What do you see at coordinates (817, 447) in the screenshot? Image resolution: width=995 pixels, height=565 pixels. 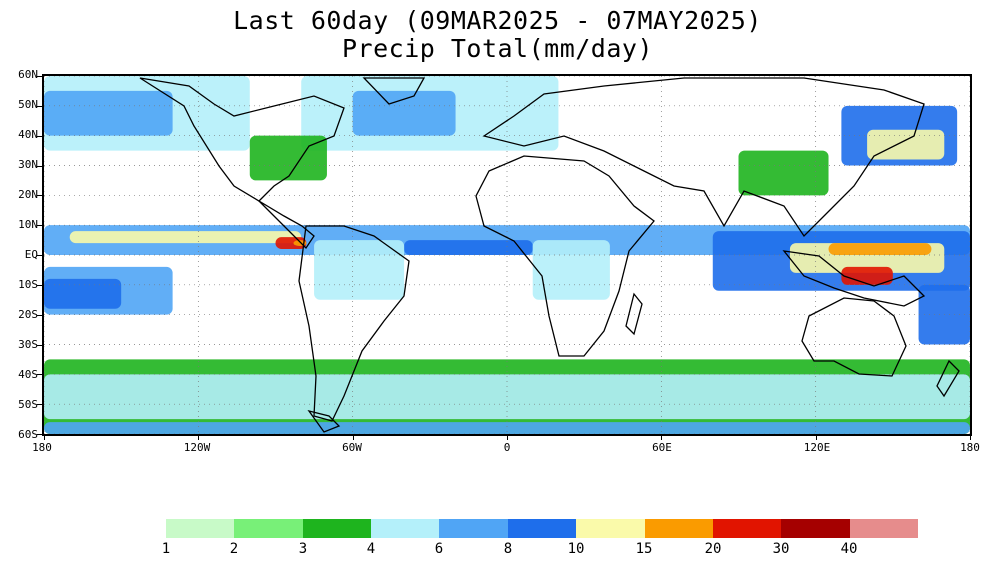 I see `lon-label-120e: 120E` at bounding box center [817, 447].